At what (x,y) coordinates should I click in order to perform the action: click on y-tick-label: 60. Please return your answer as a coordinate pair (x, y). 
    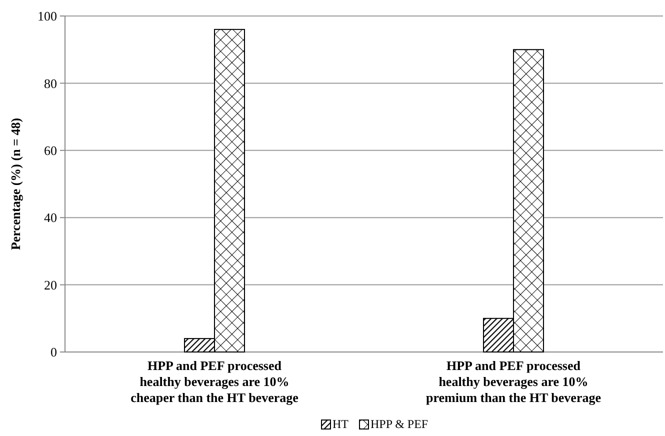
    Looking at the image, I should click on (50, 150).